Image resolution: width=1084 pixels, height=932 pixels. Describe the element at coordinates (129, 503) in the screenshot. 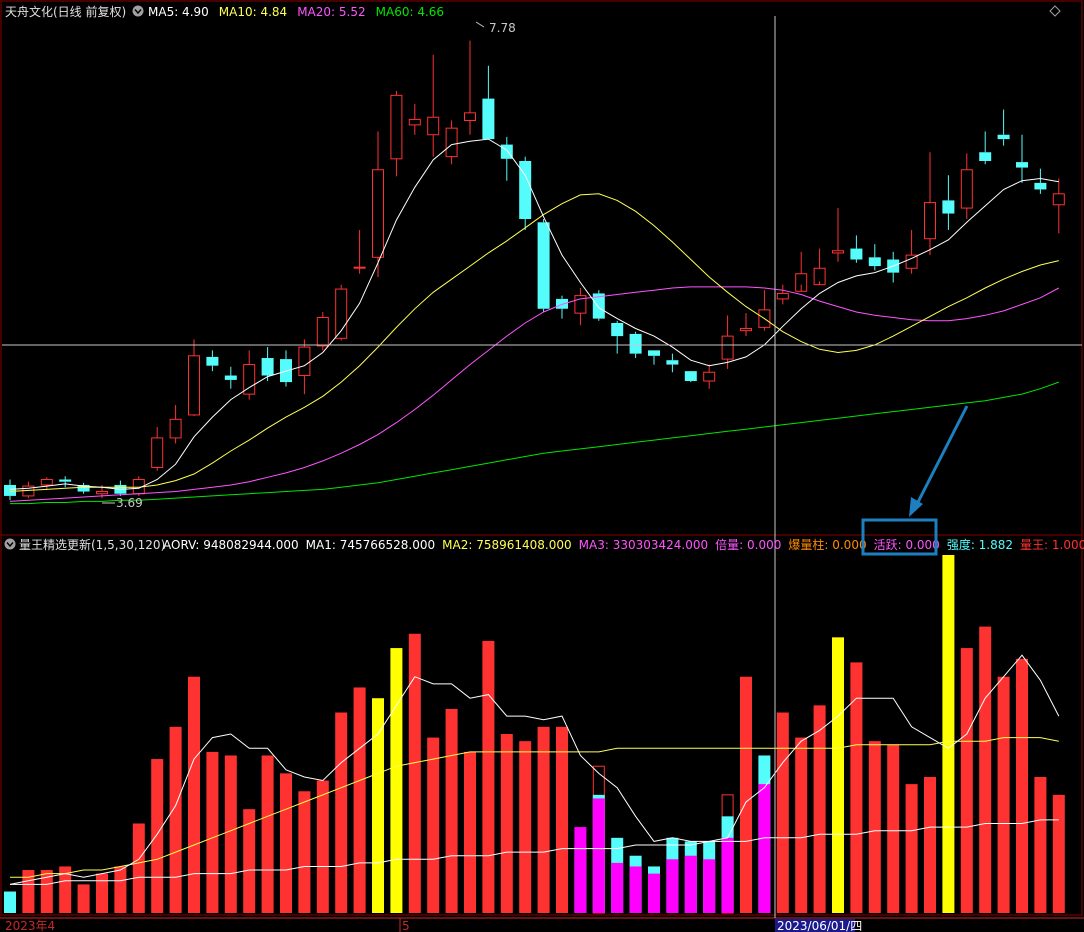

I see `min-price-label: 3.69` at that location.